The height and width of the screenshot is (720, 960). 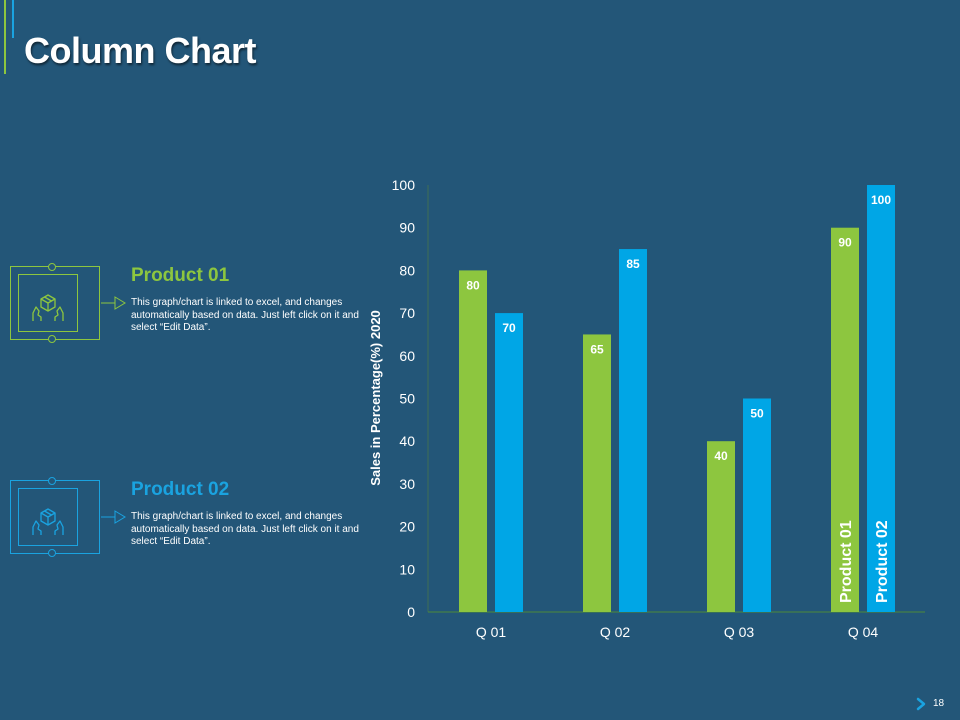 I want to click on x-tick-label: Q 03, so click(x=739, y=632).